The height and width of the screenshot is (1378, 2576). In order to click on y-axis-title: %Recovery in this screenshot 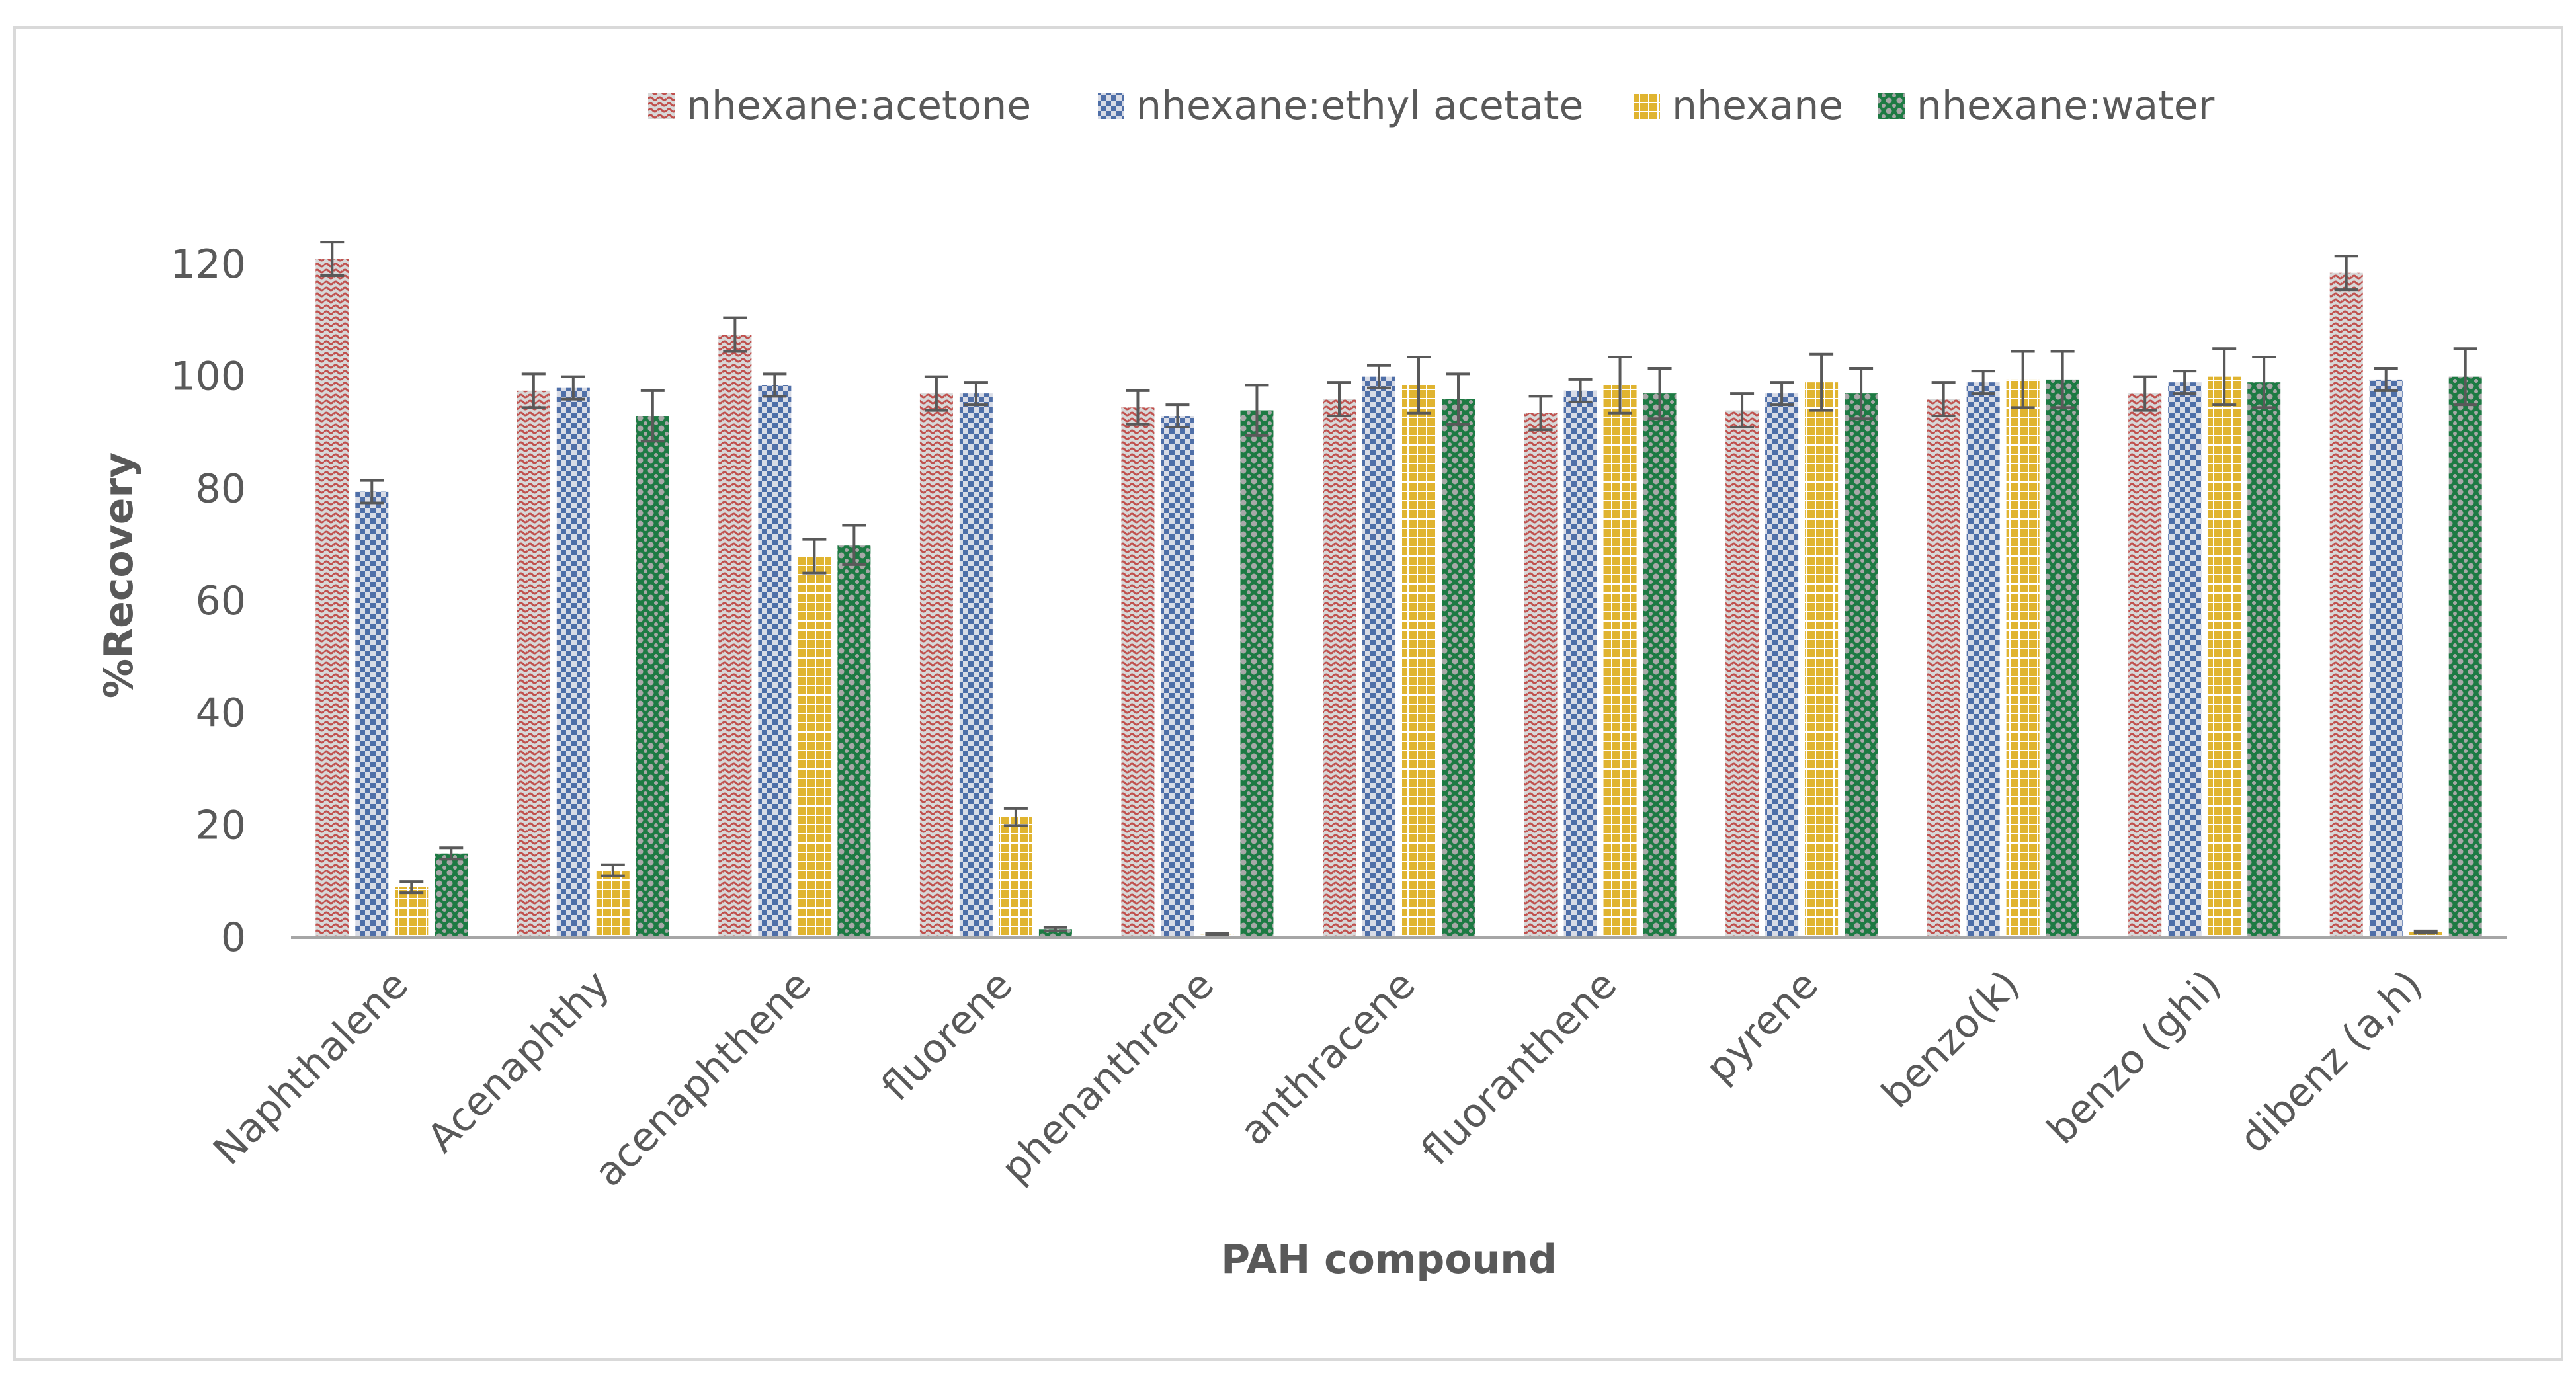, I will do `click(119, 575)`.